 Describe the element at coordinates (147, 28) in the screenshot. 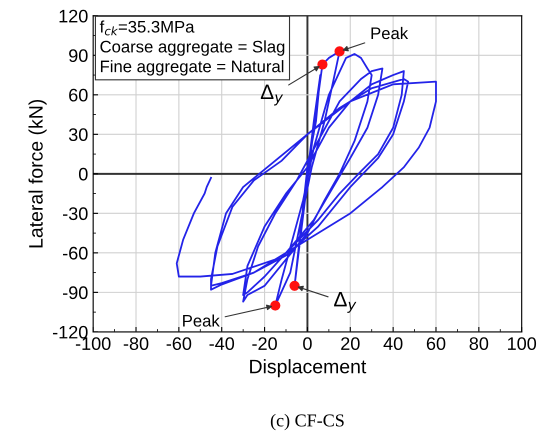

I see `annotation: f$_{ck}$=35.3MPa` at that location.